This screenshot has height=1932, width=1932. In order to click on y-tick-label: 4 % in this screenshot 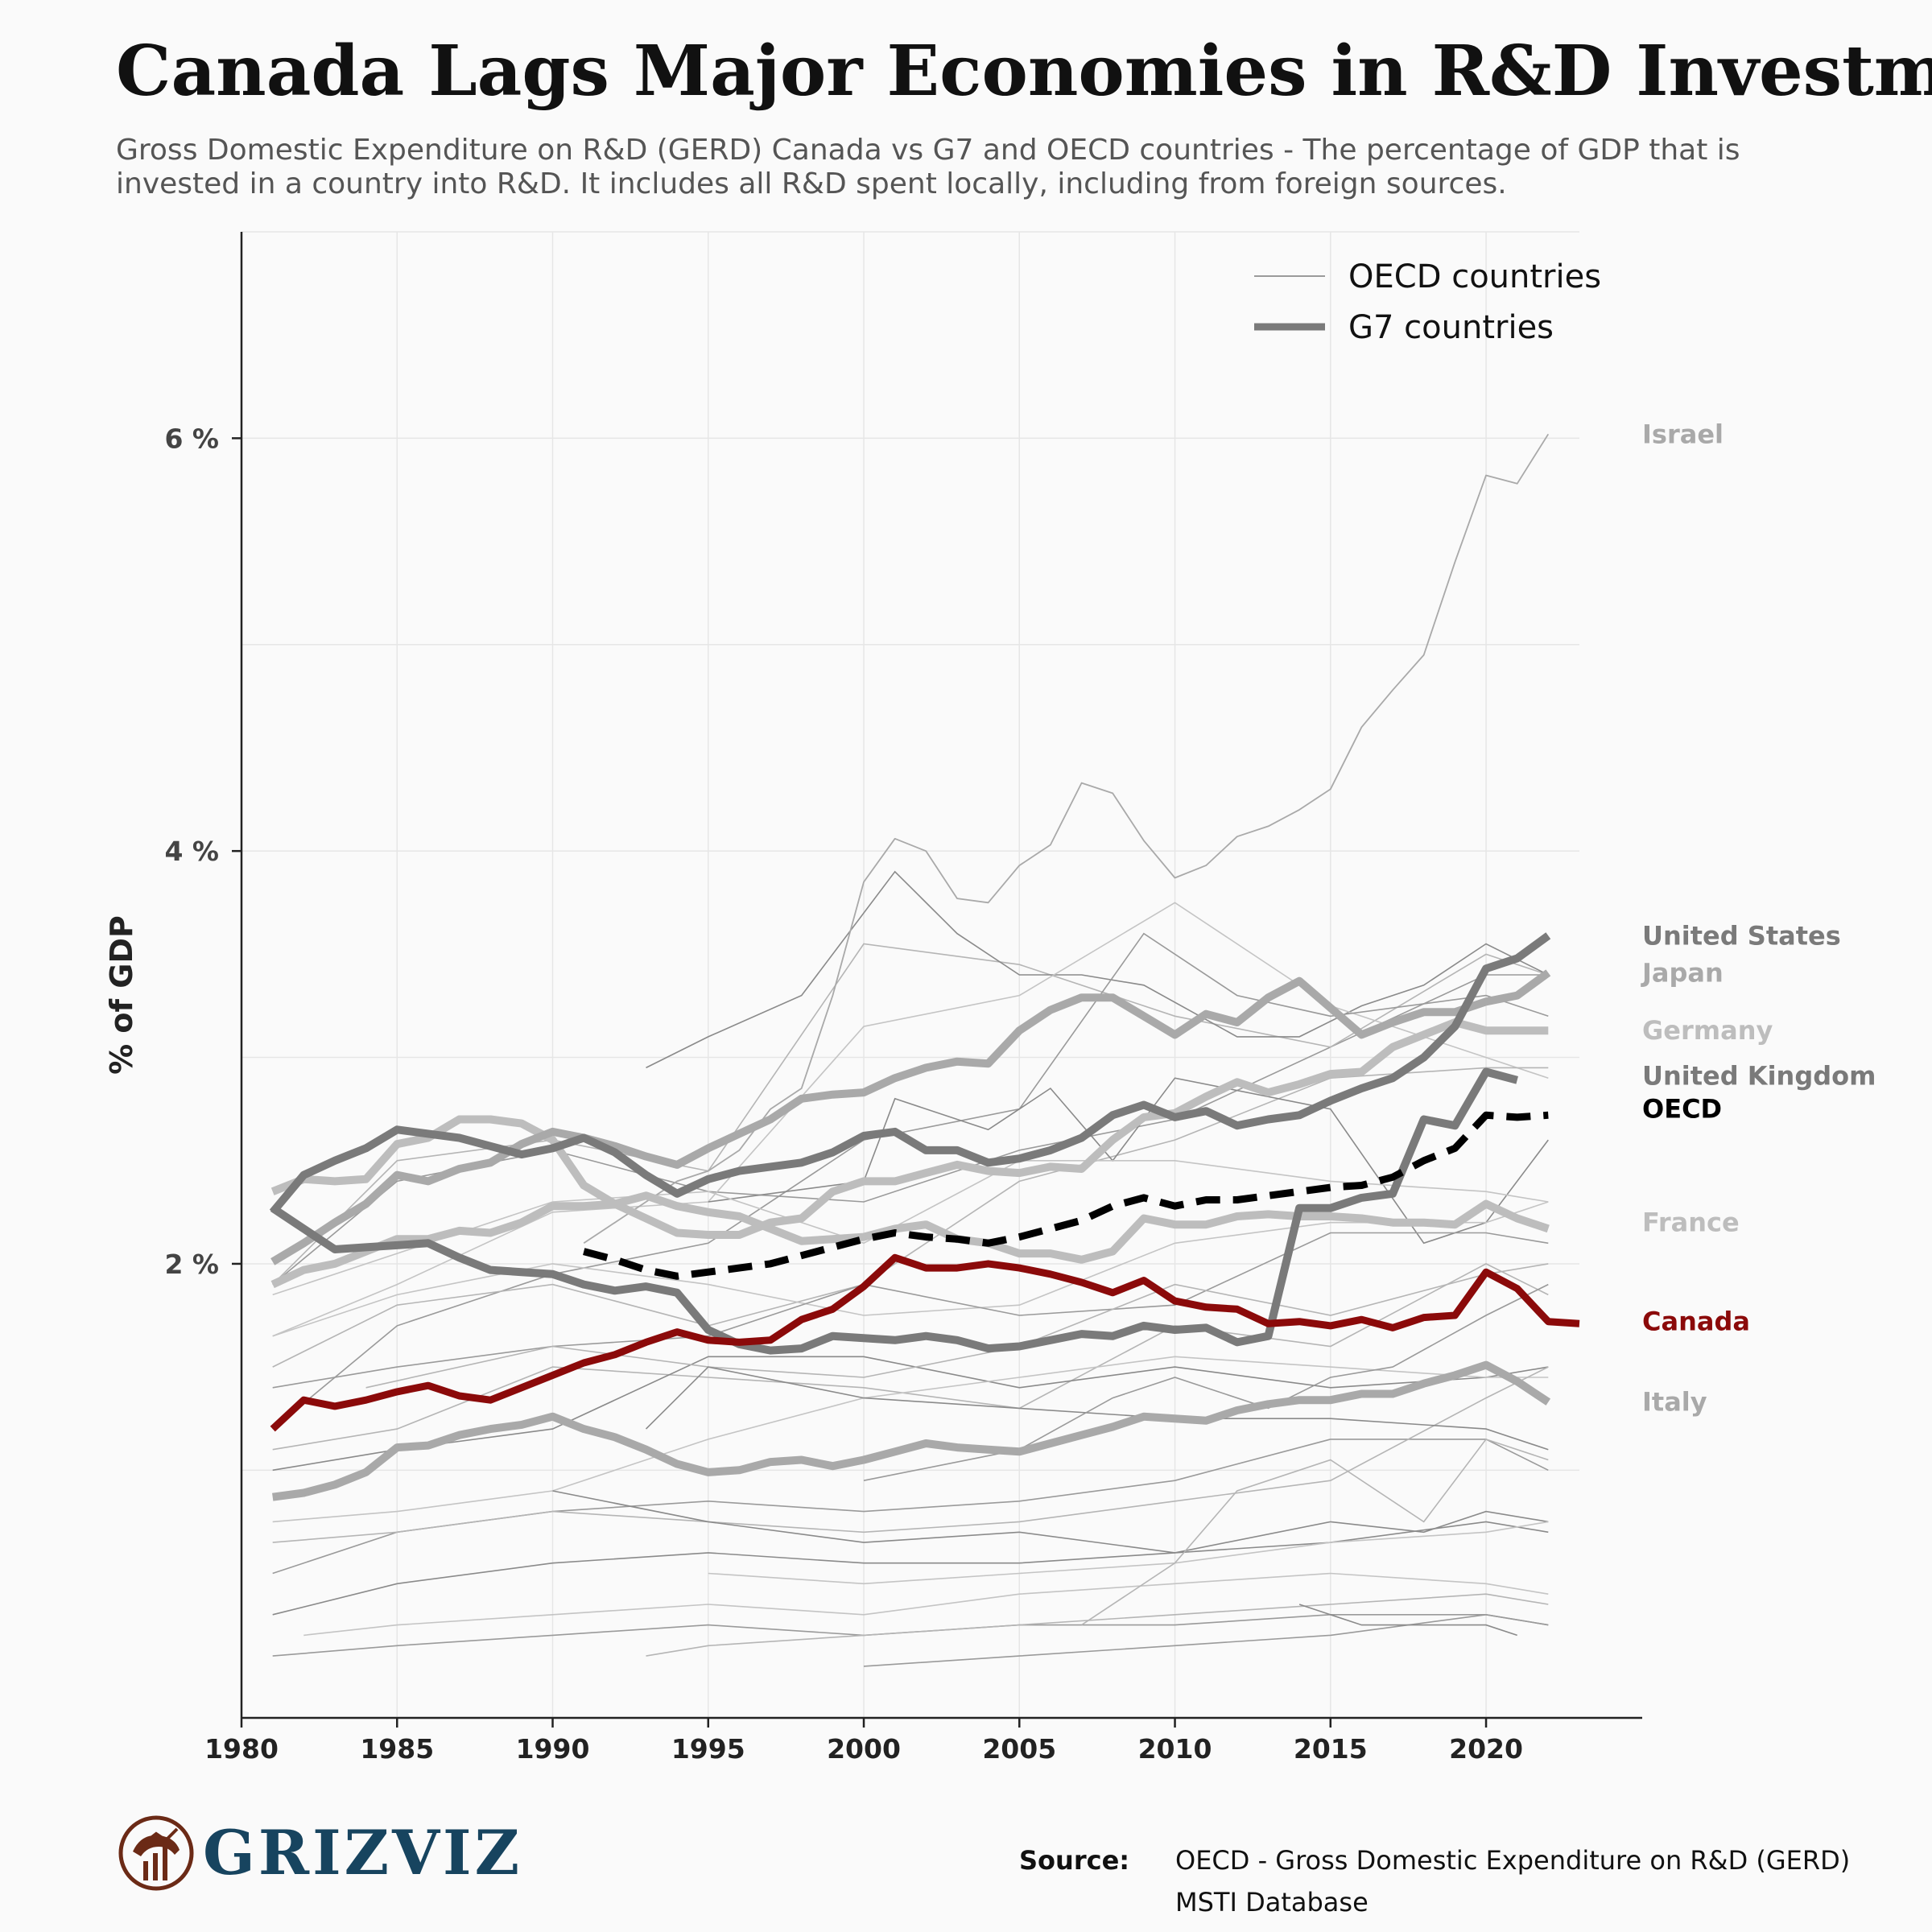, I will do `click(191, 851)`.